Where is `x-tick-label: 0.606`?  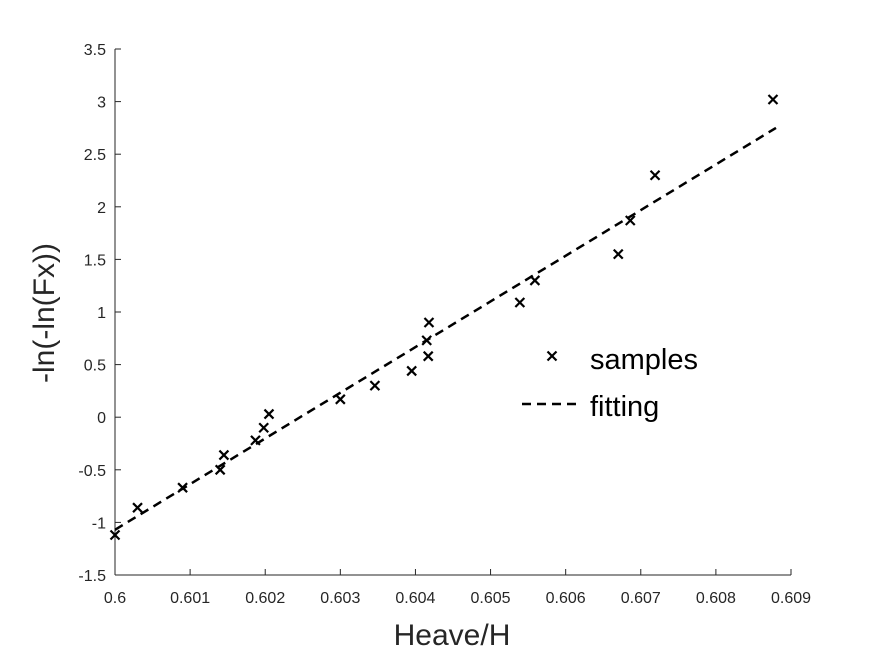
x-tick-label: 0.606 is located at coordinates (566, 598).